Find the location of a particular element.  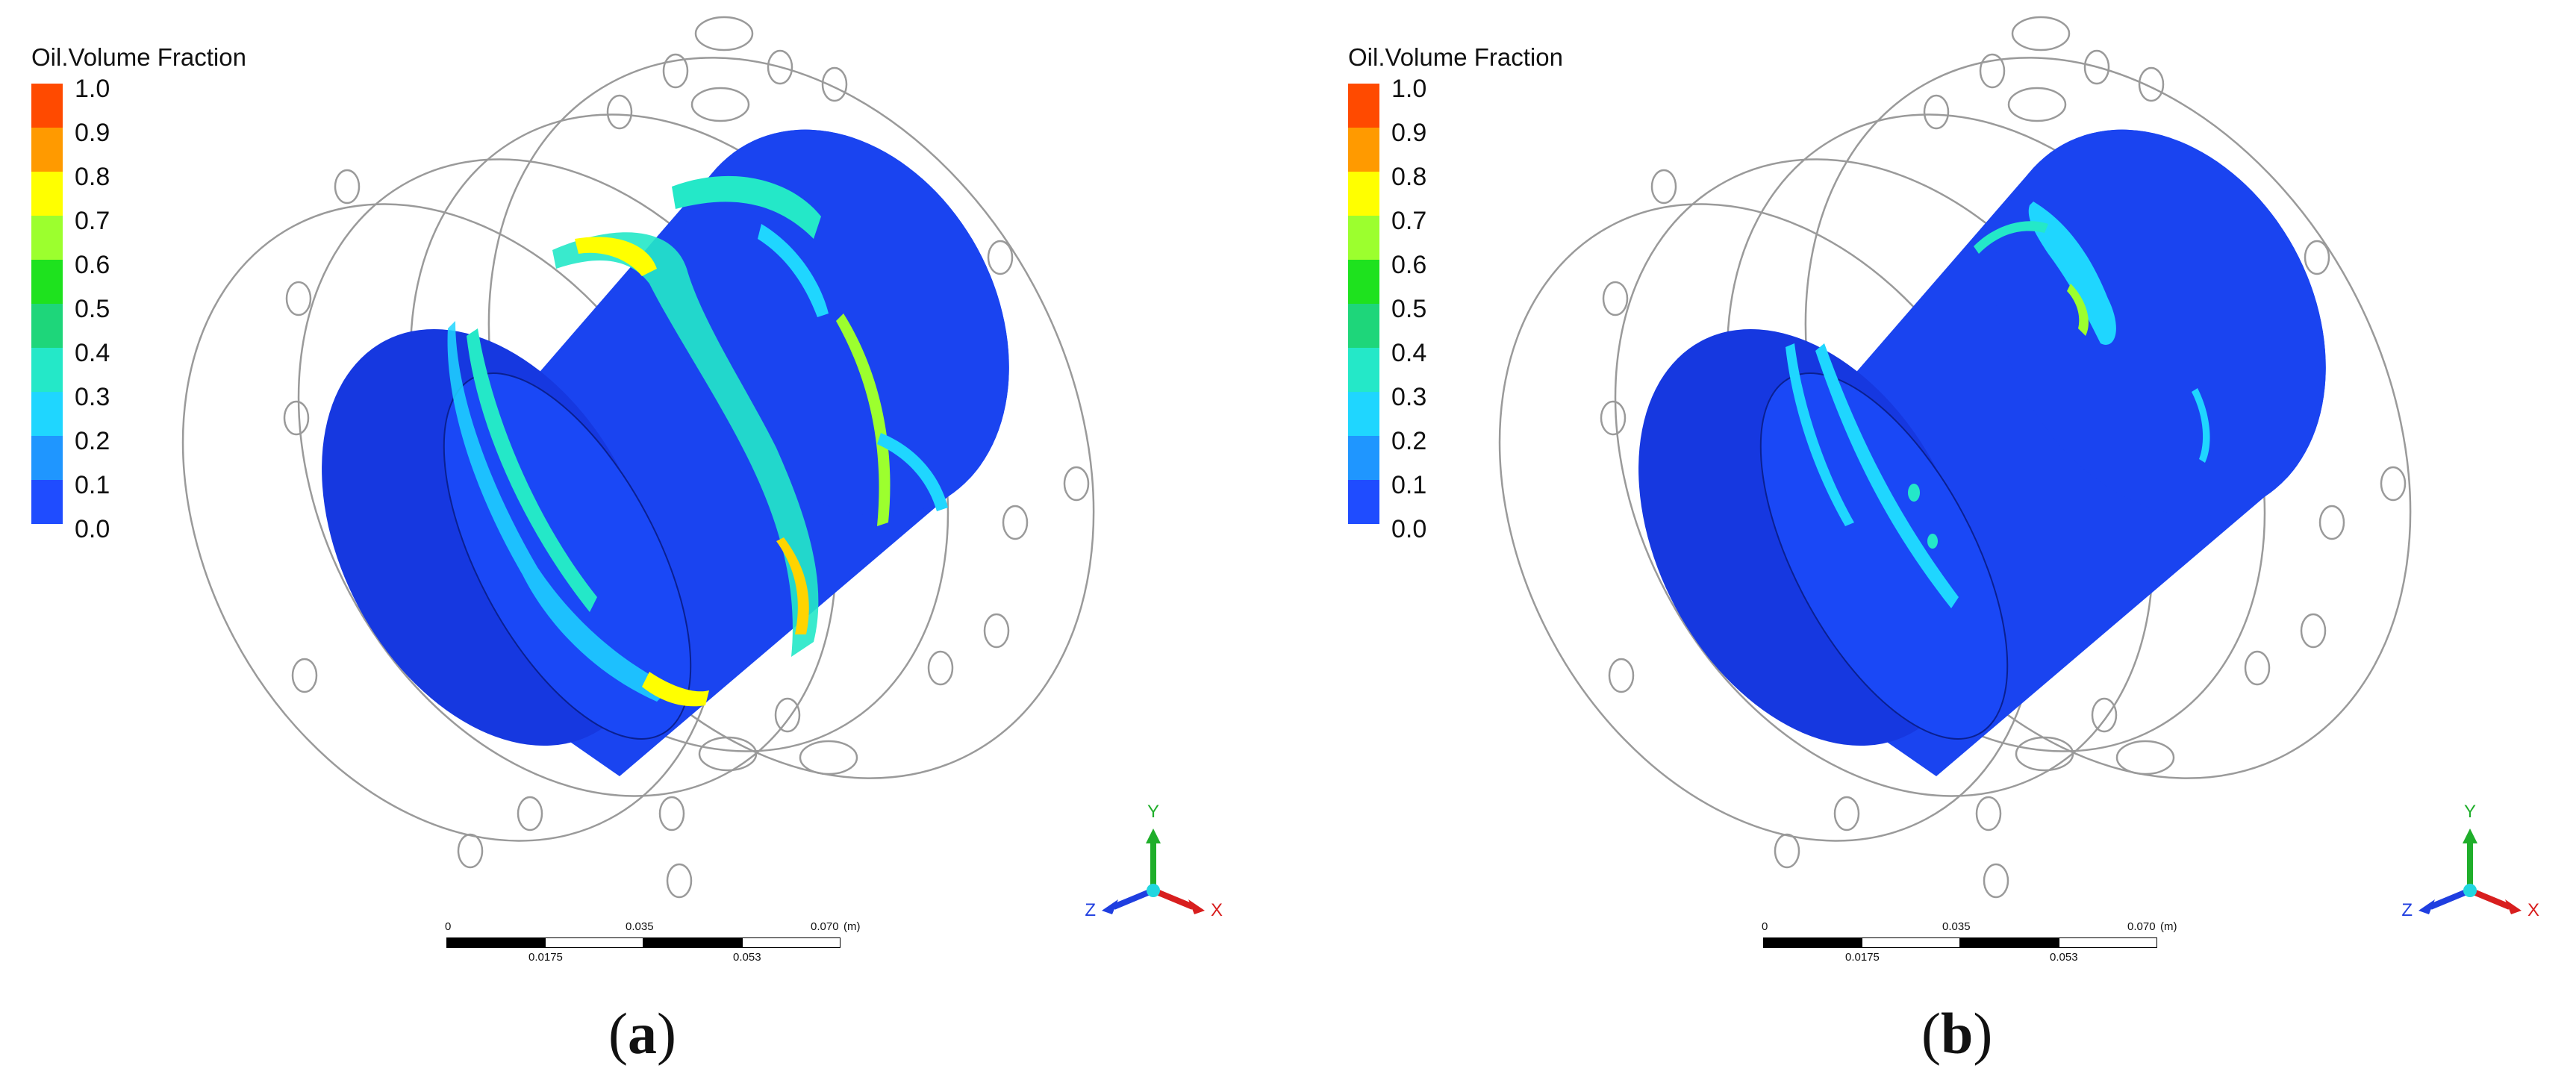

coordinate-triad: Y X Z is located at coordinates (1154, 861).